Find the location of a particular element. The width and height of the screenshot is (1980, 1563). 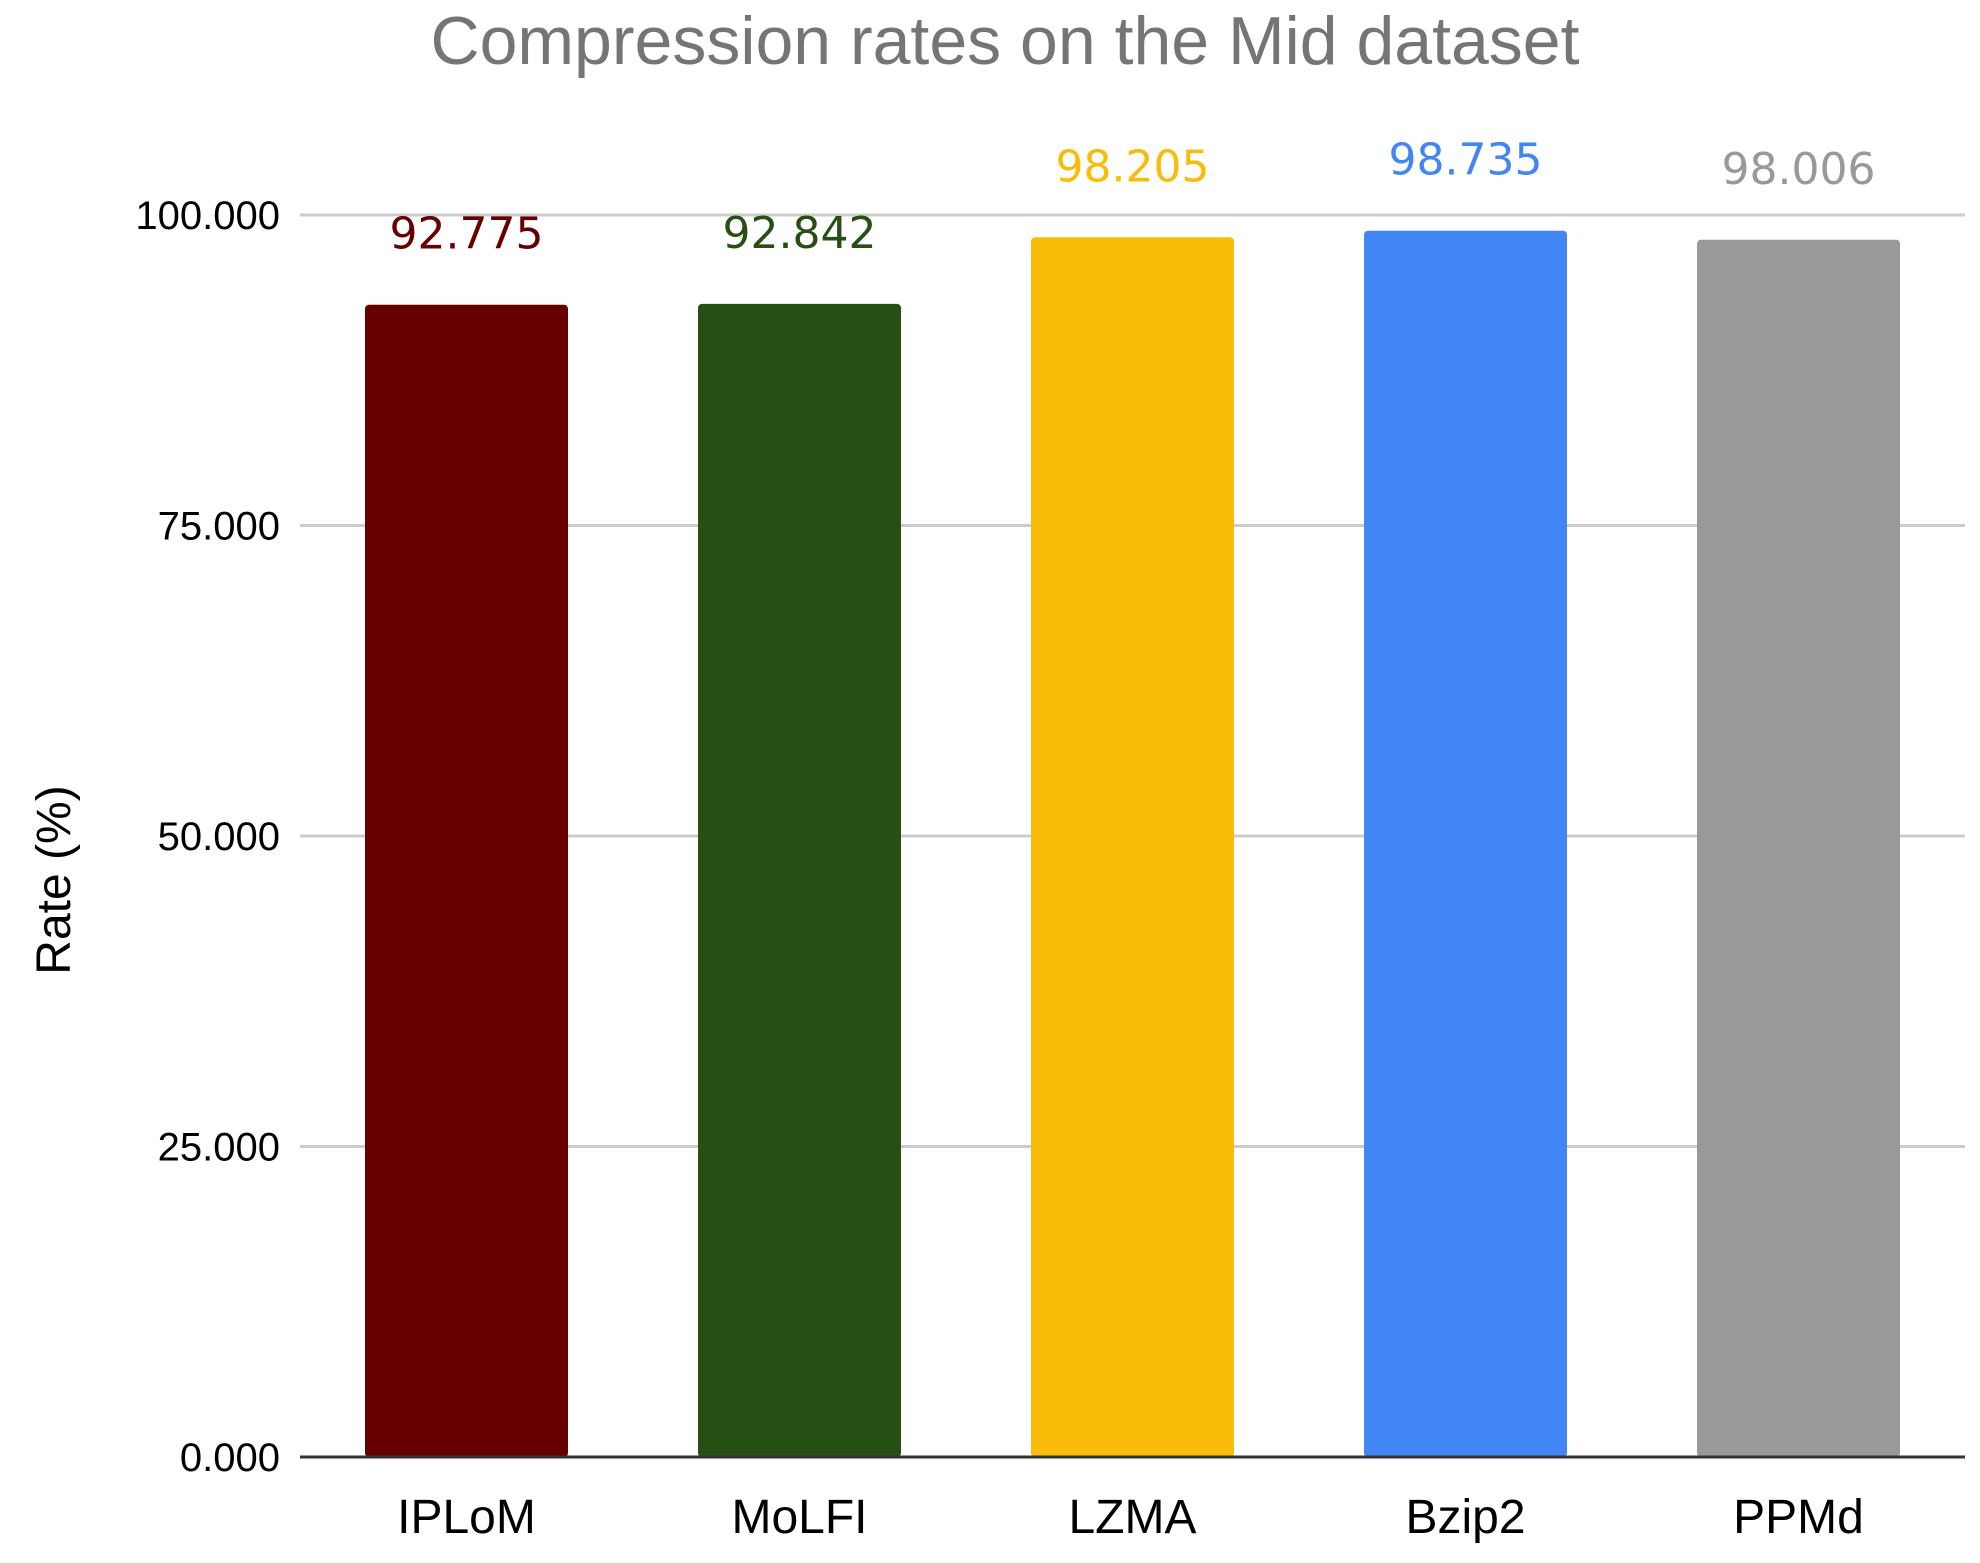

x-tick-label: PPMd is located at coordinates (1798, 1517).